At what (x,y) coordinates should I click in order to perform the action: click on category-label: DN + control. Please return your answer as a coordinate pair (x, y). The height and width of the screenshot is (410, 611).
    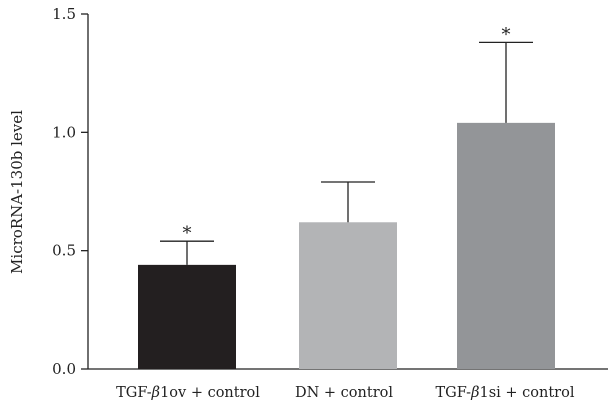
    Looking at the image, I should click on (344, 393).